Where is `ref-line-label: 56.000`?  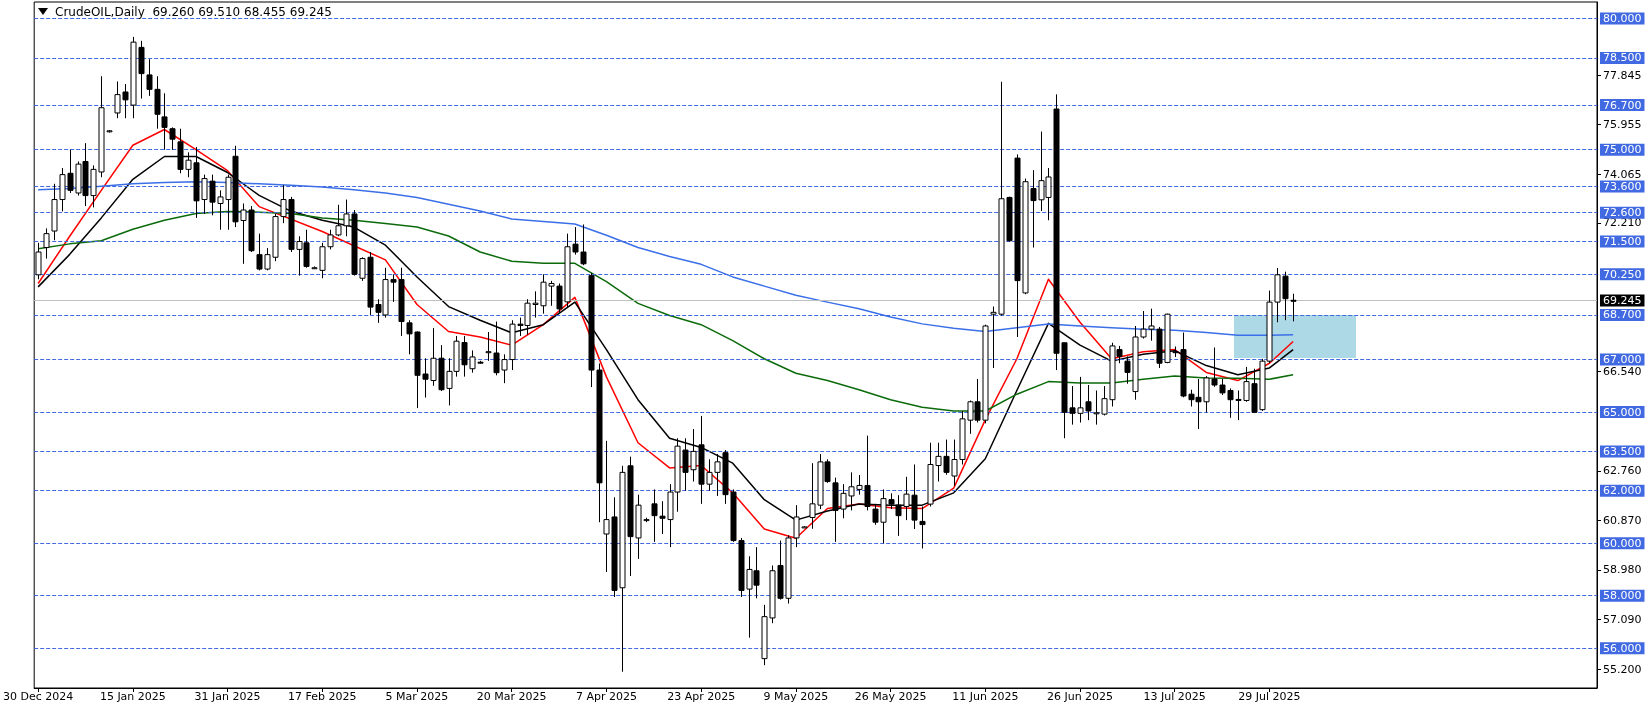
ref-line-label: 56.000 is located at coordinates (1622, 648).